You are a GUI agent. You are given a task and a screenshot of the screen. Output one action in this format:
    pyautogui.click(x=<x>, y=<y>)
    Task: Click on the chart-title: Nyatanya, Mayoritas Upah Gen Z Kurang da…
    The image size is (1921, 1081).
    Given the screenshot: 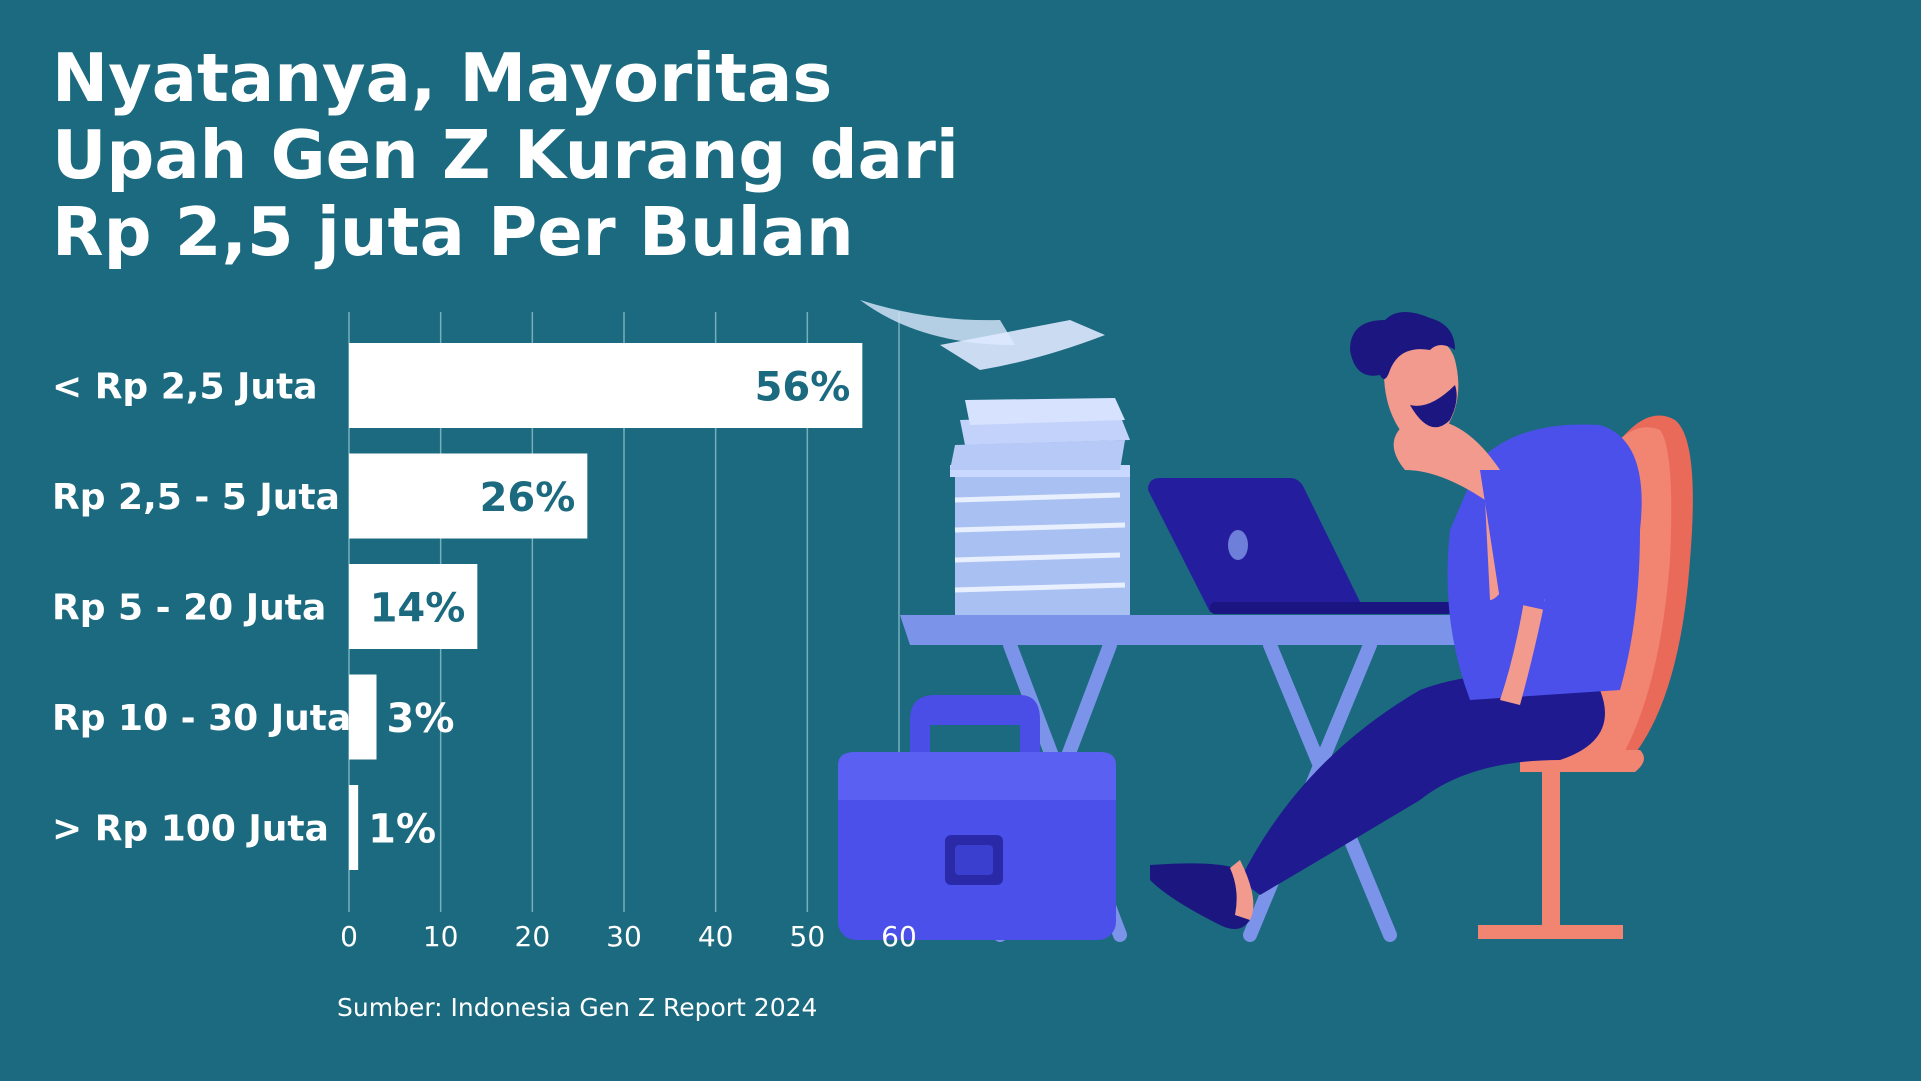 What is the action you would take?
    pyautogui.click(x=505, y=155)
    